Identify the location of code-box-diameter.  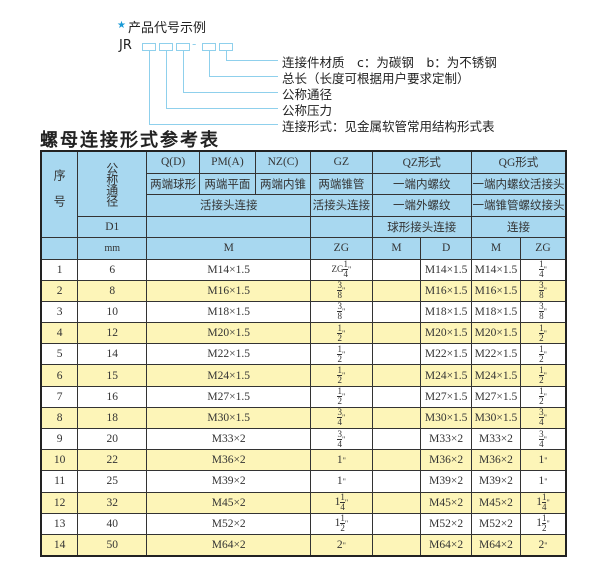
(183, 47).